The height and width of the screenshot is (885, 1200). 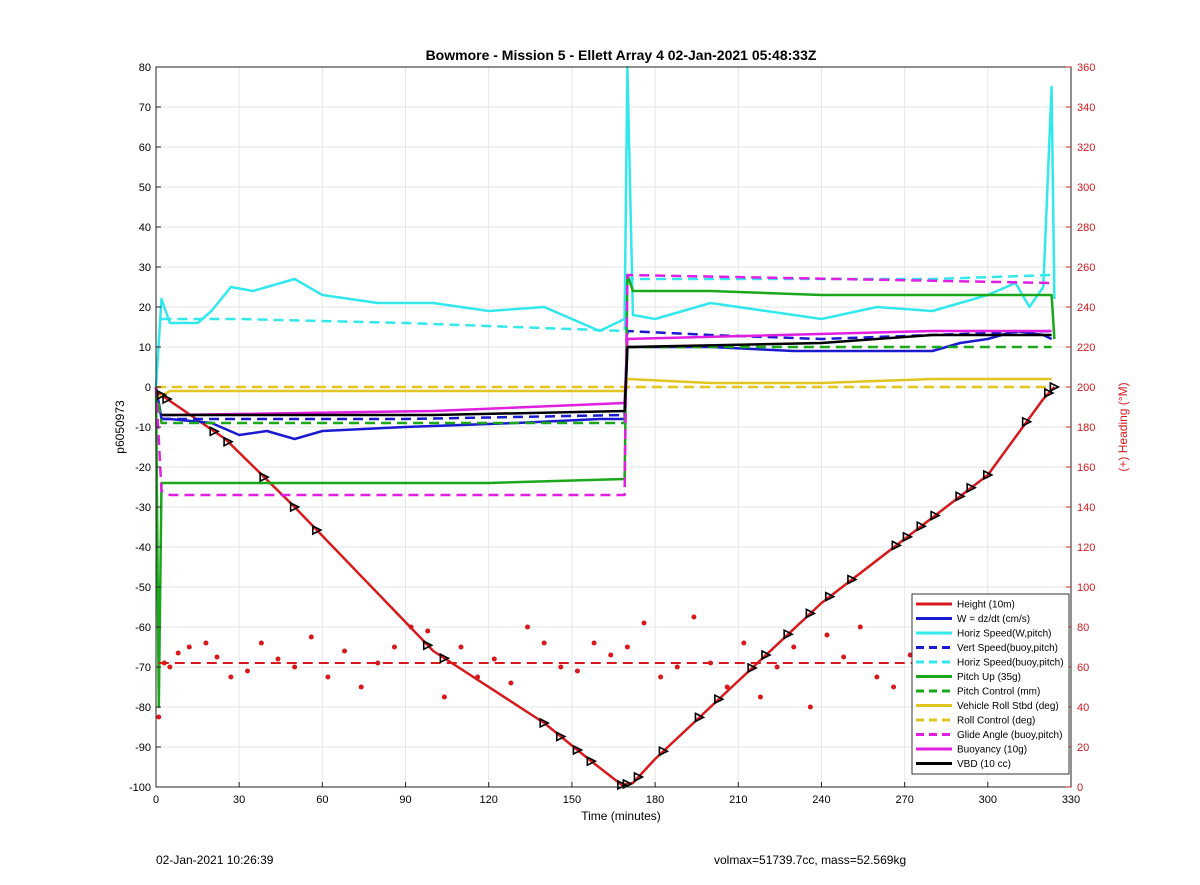 I want to click on y2-tick-label: 340, so click(x=1086, y=108).